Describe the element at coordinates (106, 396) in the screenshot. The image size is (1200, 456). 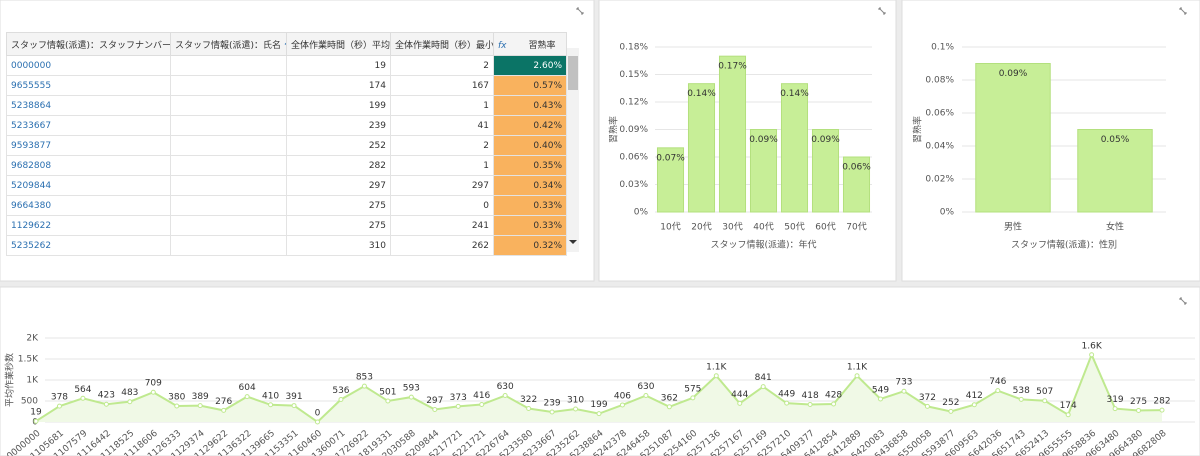
I see `value-label: 423` at that location.